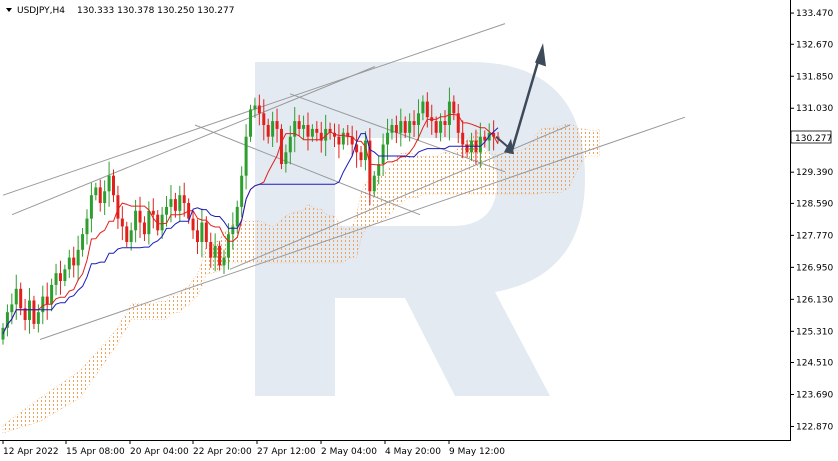 This screenshot has width=838, height=461. Describe the element at coordinates (814, 268) in the screenshot. I see `y-tick-label: 126.950` at that location.